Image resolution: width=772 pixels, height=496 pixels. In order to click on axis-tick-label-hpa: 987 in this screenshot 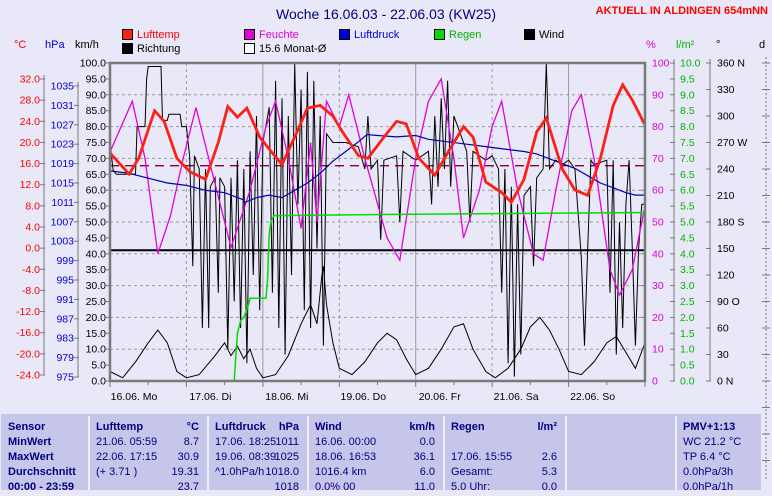, I will do `click(65, 319)`.